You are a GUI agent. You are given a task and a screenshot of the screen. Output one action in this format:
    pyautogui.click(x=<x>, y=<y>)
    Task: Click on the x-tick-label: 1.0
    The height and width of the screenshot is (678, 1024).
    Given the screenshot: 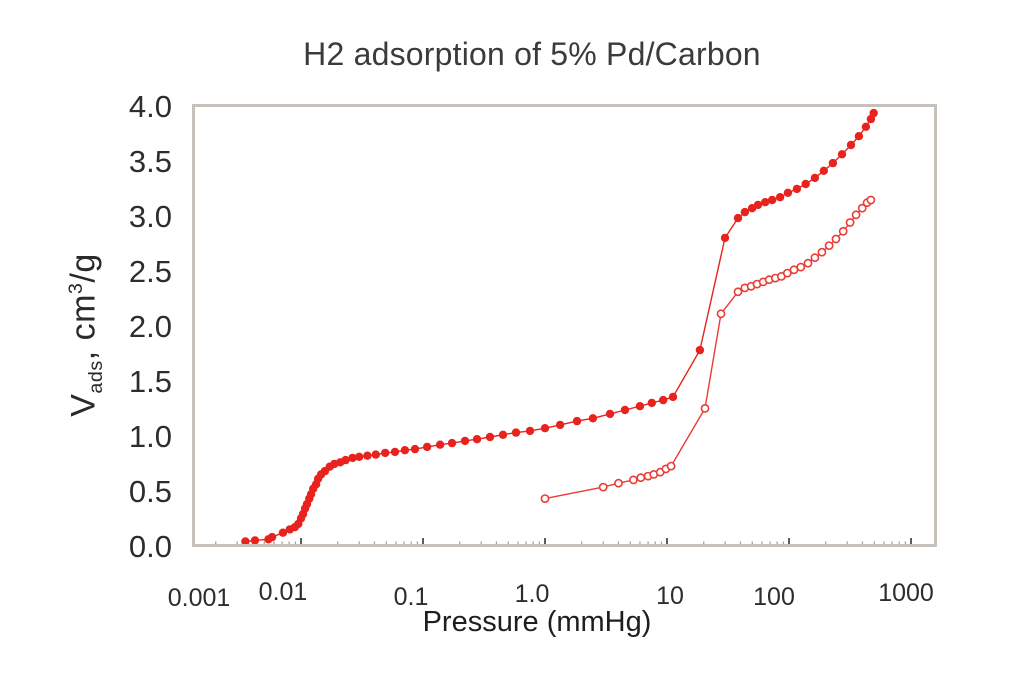 What is the action you would take?
    pyautogui.click(x=532, y=594)
    